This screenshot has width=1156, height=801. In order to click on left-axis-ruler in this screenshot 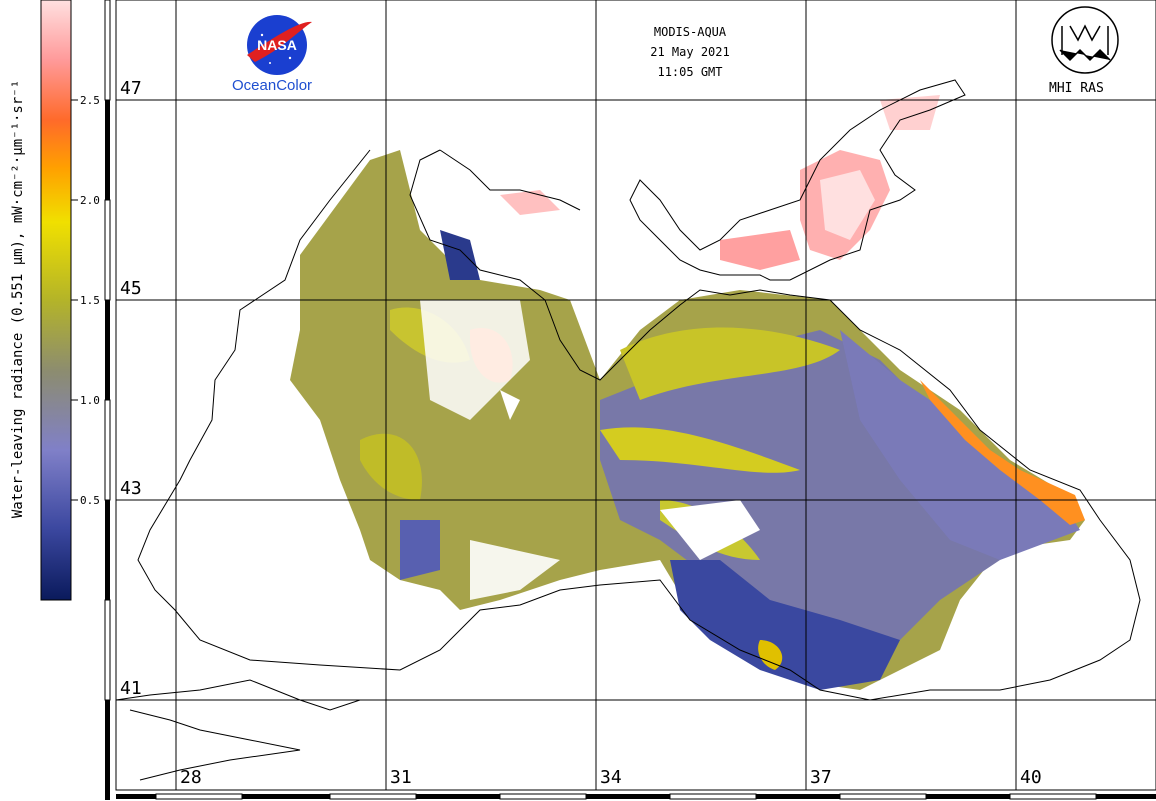, I will do `click(107, 400)`.